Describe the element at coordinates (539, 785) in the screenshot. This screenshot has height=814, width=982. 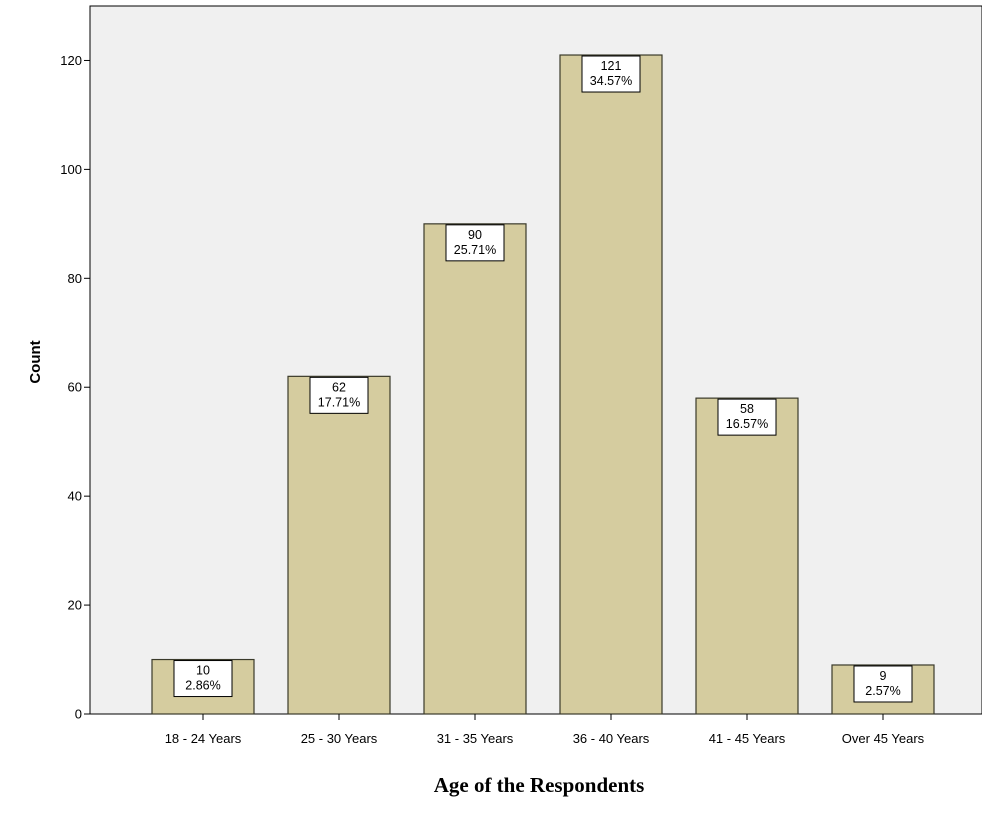
I see `x-axis-title: Age of the Respondents` at that location.